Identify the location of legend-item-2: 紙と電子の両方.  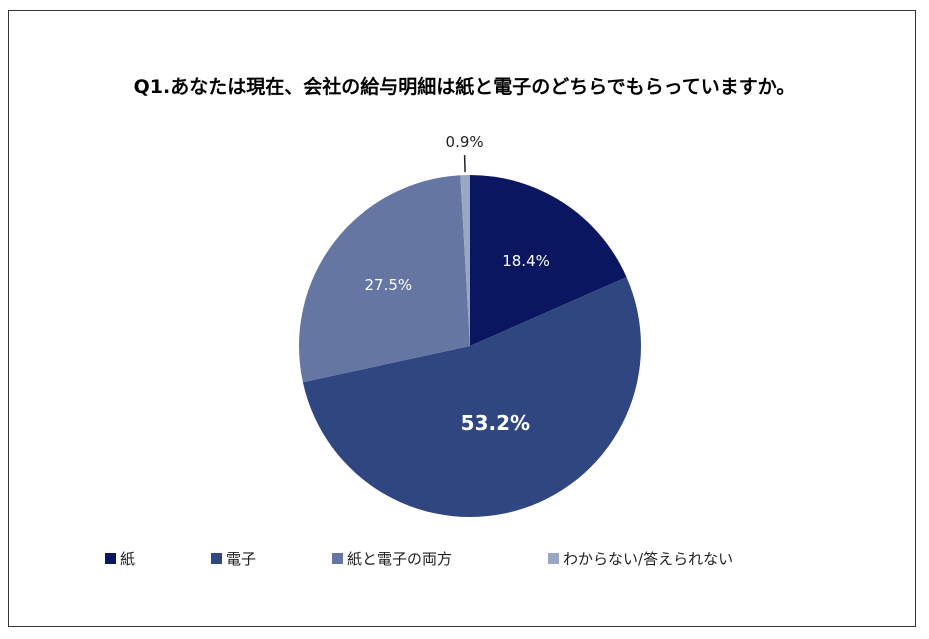
(392, 558).